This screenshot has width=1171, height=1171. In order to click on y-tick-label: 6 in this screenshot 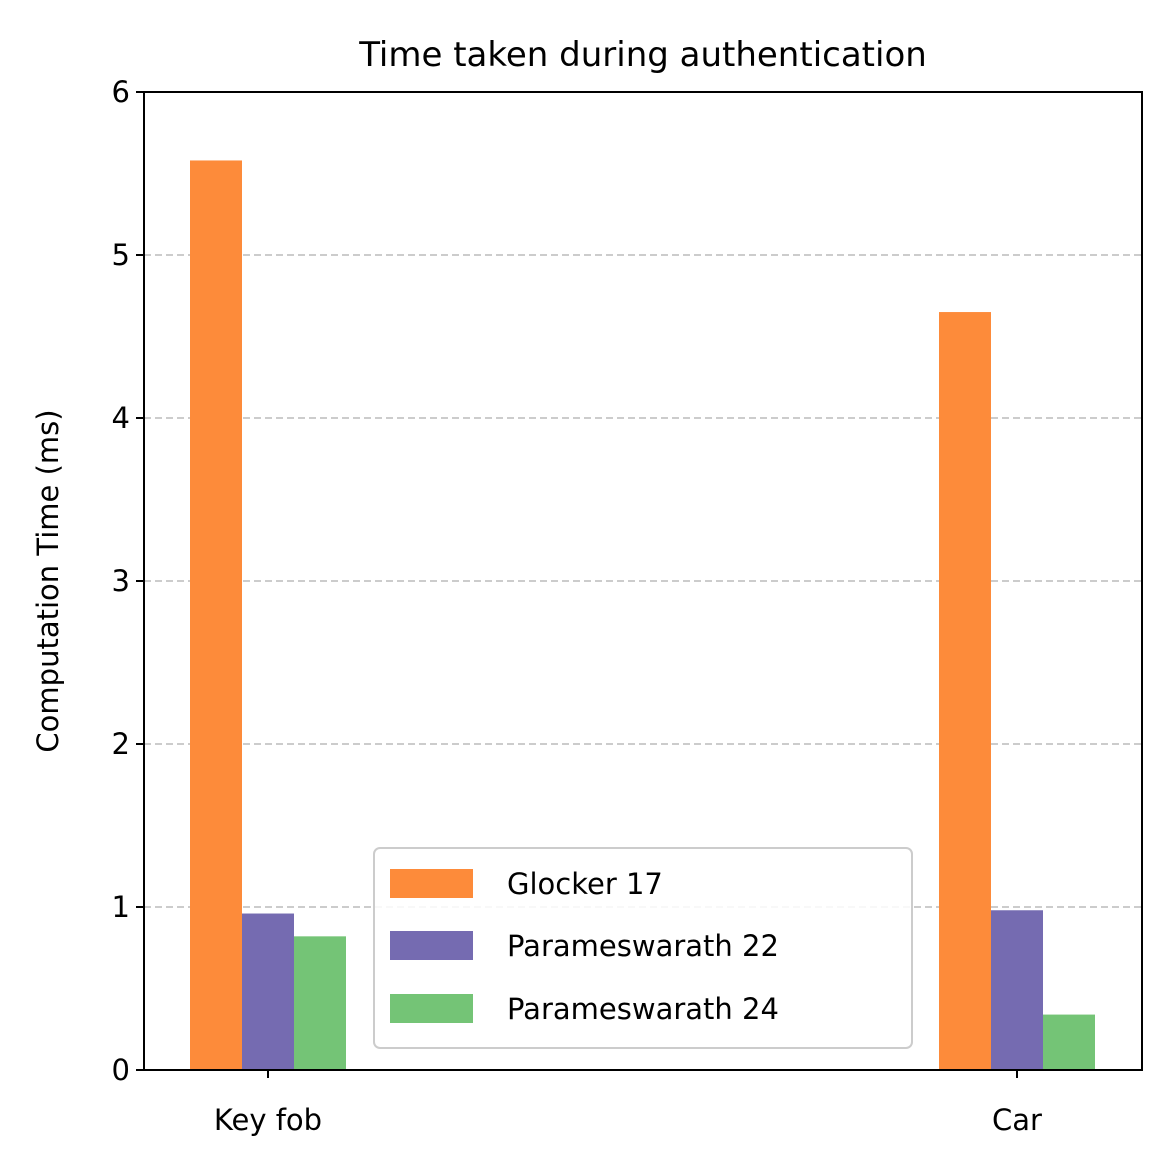, I will do `click(121, 92)`.